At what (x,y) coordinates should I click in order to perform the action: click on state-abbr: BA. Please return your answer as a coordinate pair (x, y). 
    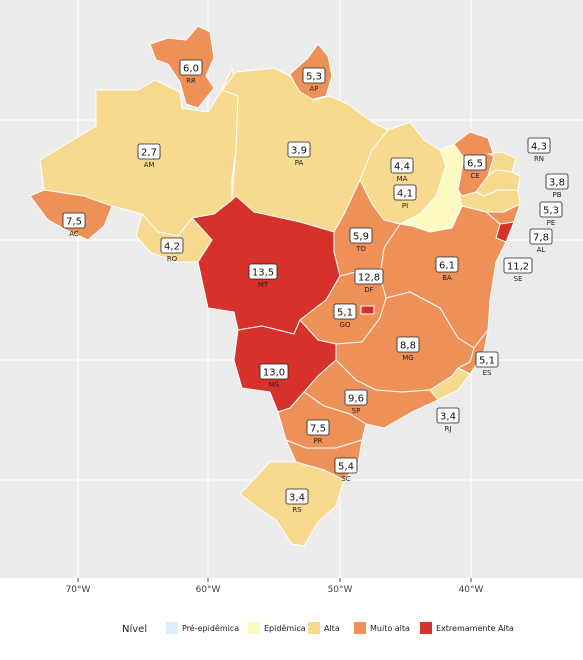
    Looking at the image, I should click on (447, 278).